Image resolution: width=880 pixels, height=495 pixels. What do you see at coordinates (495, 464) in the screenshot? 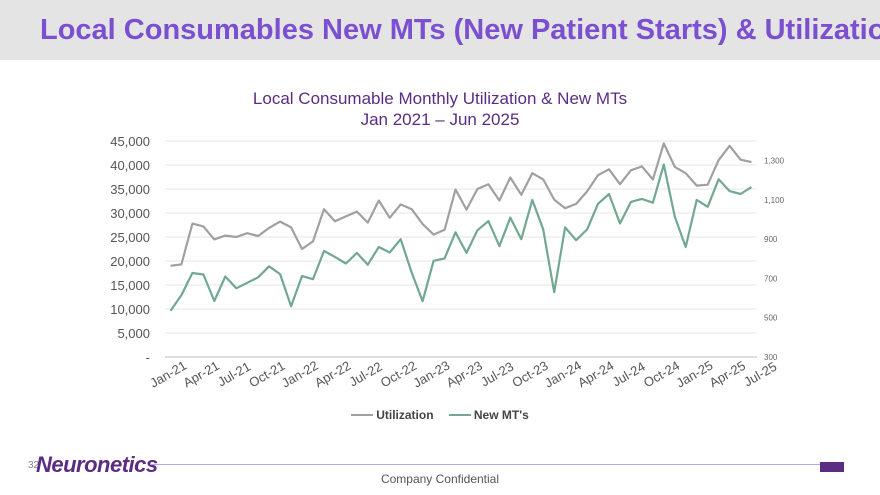
I see `footer-divider` at bounding box center [495, 464].